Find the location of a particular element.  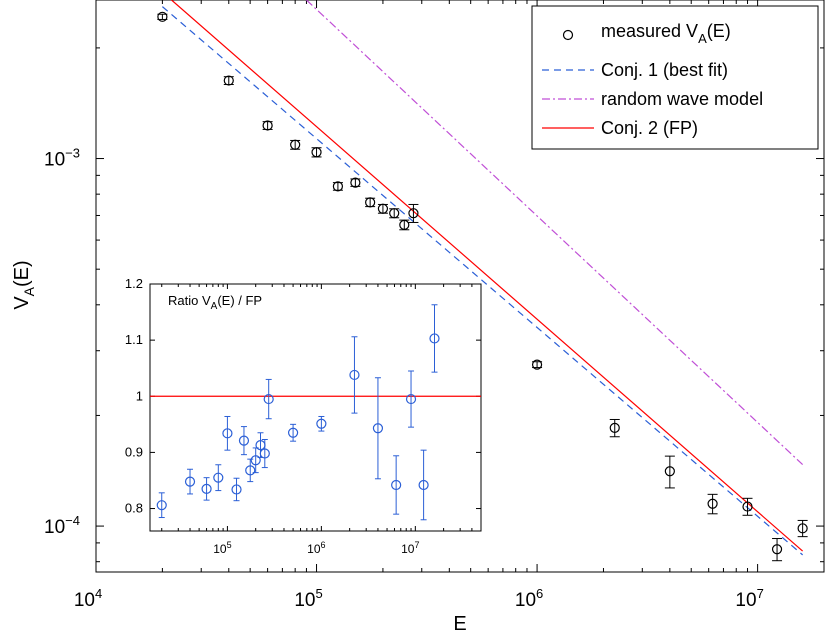

legend-entry-random-wave: random wave model is located at coordinates (652, 99).